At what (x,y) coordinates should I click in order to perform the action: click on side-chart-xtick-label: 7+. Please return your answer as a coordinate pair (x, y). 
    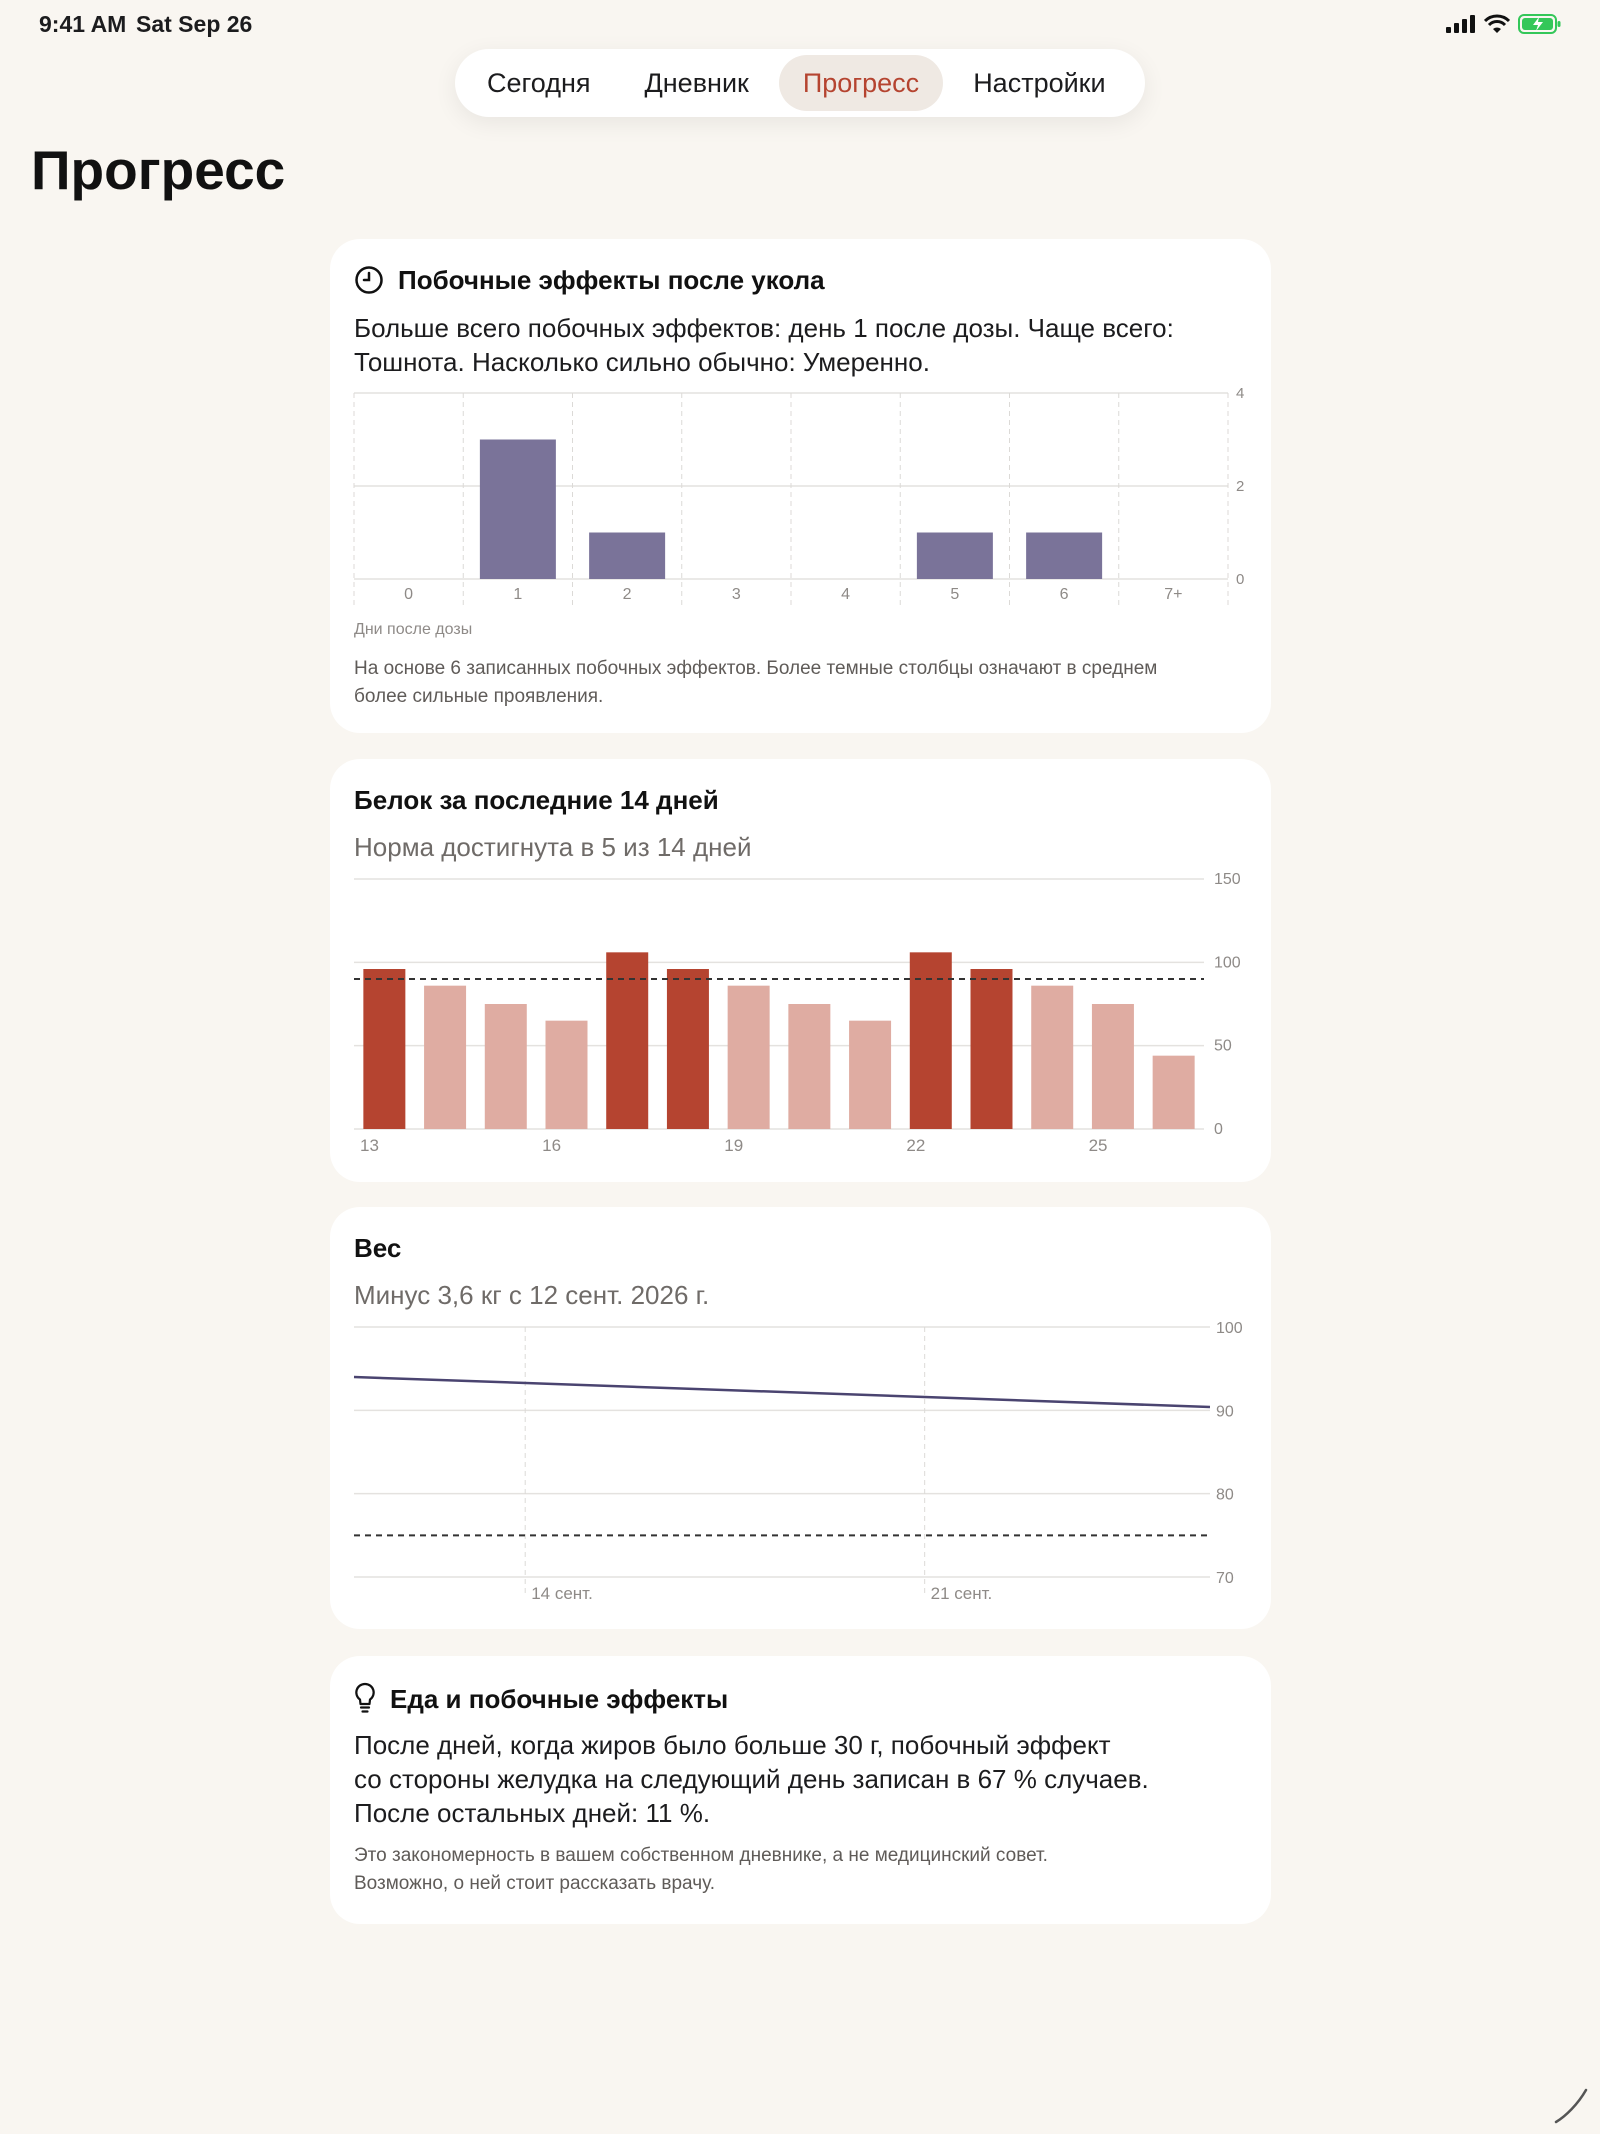
    Looking at the image, I should click on (1173, 594).